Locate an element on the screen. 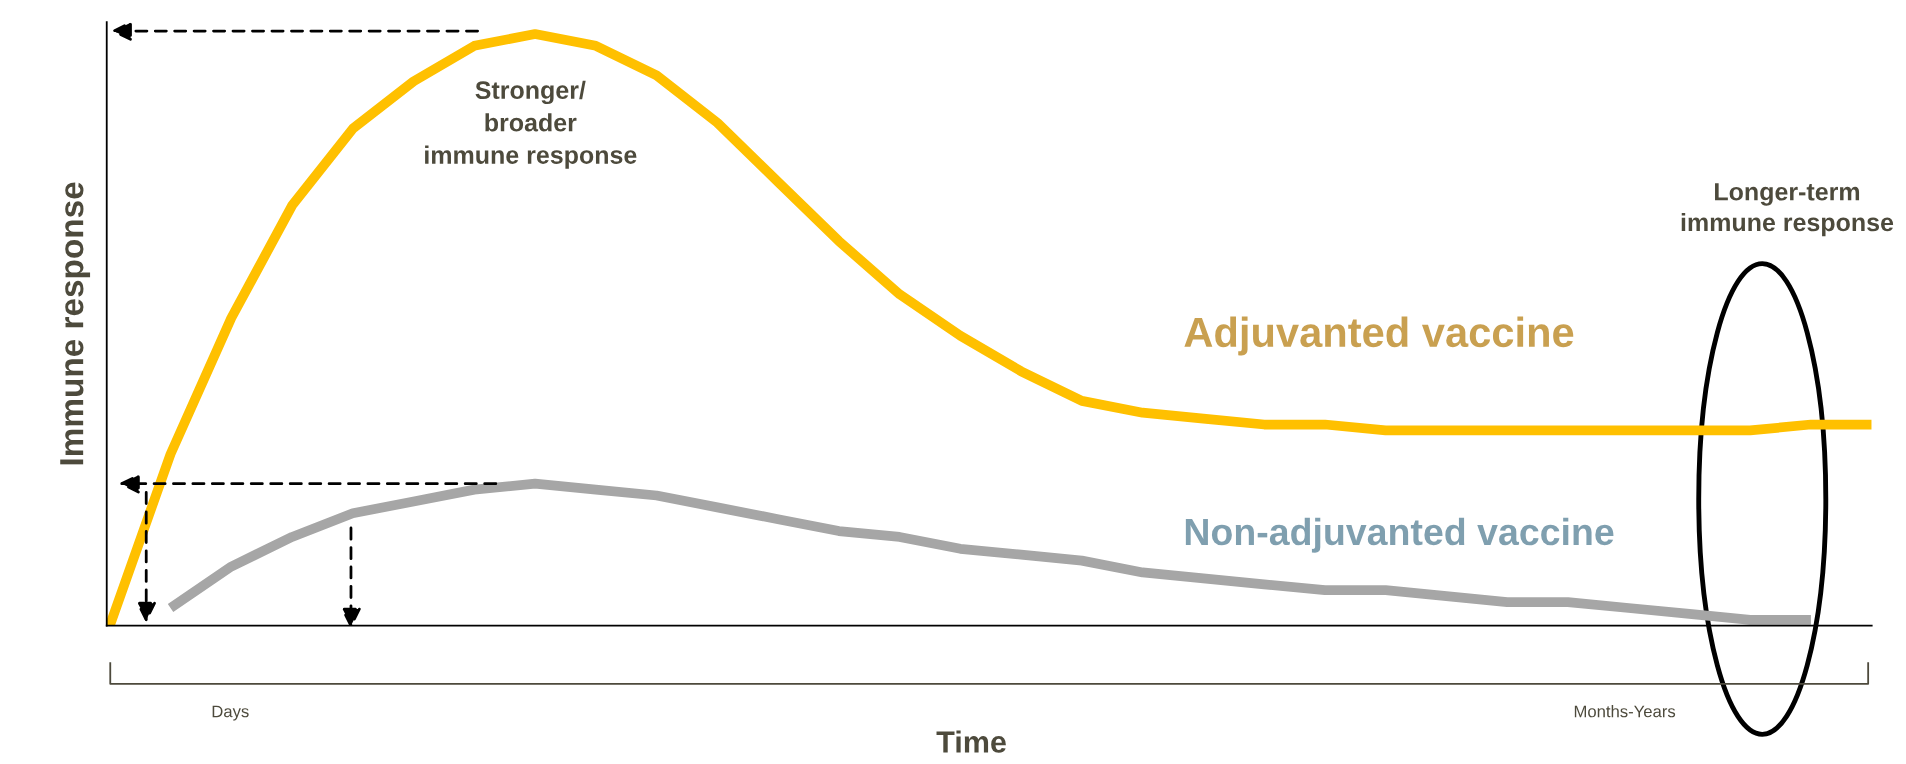 The image size is (1906, 764). annotation: Longer-term immune response is located at coordinates (1787, 210).